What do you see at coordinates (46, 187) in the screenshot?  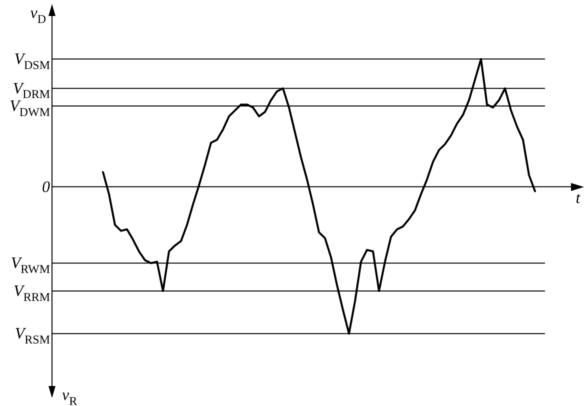 I see `ref-line-label: 0` at bounding box center [46, 187].